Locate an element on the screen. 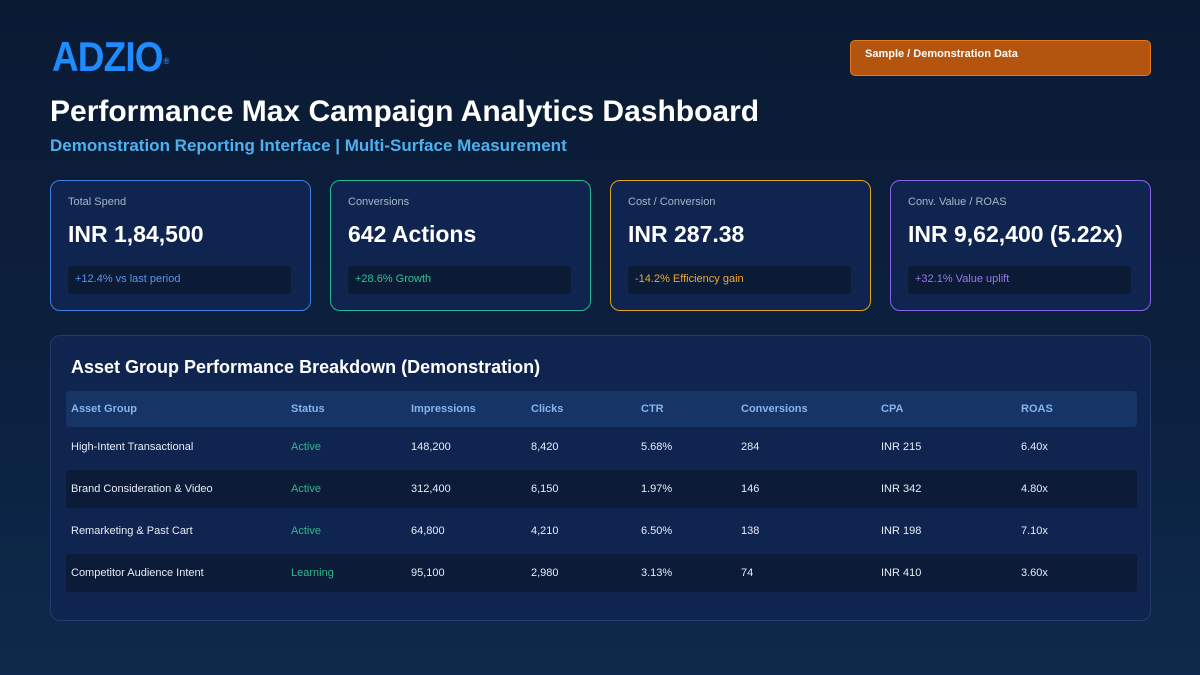  kpi-value: INR 1,84,500 is located at coordinates (136, 234).